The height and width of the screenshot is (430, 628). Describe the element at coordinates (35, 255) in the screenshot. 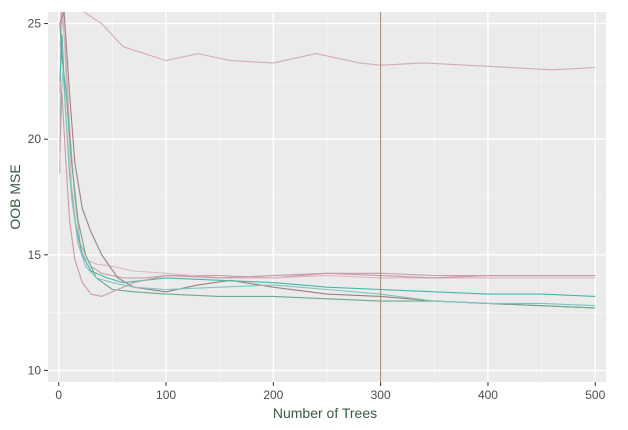

I see `y-tick-label: 15` at that location.